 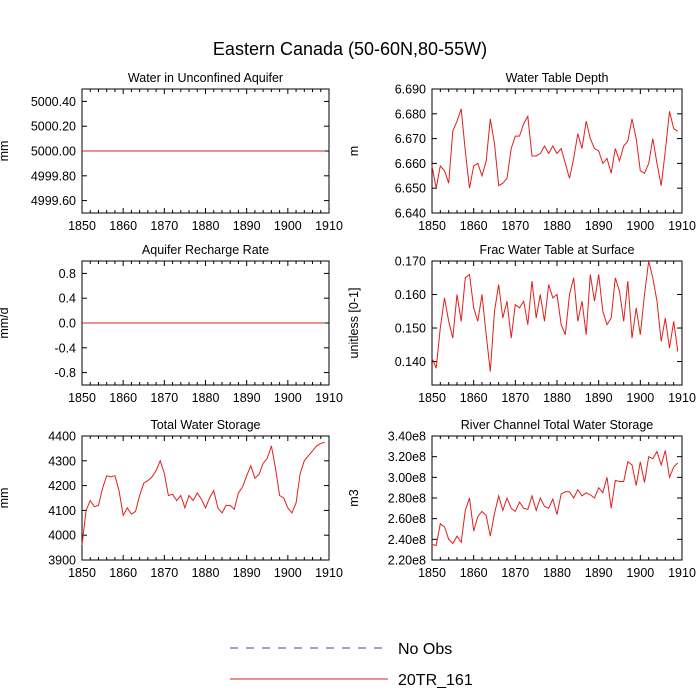 I want to click on legend-label-no-obs: No Obs, so click(x=425, y=649).